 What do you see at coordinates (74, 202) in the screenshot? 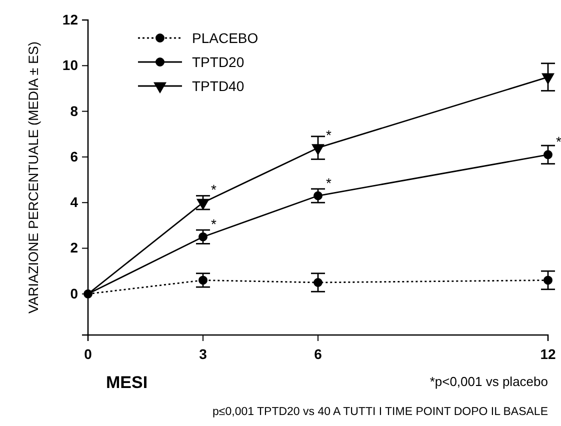
I see `y-tick-label: 4` at bounding box center [74, 202].